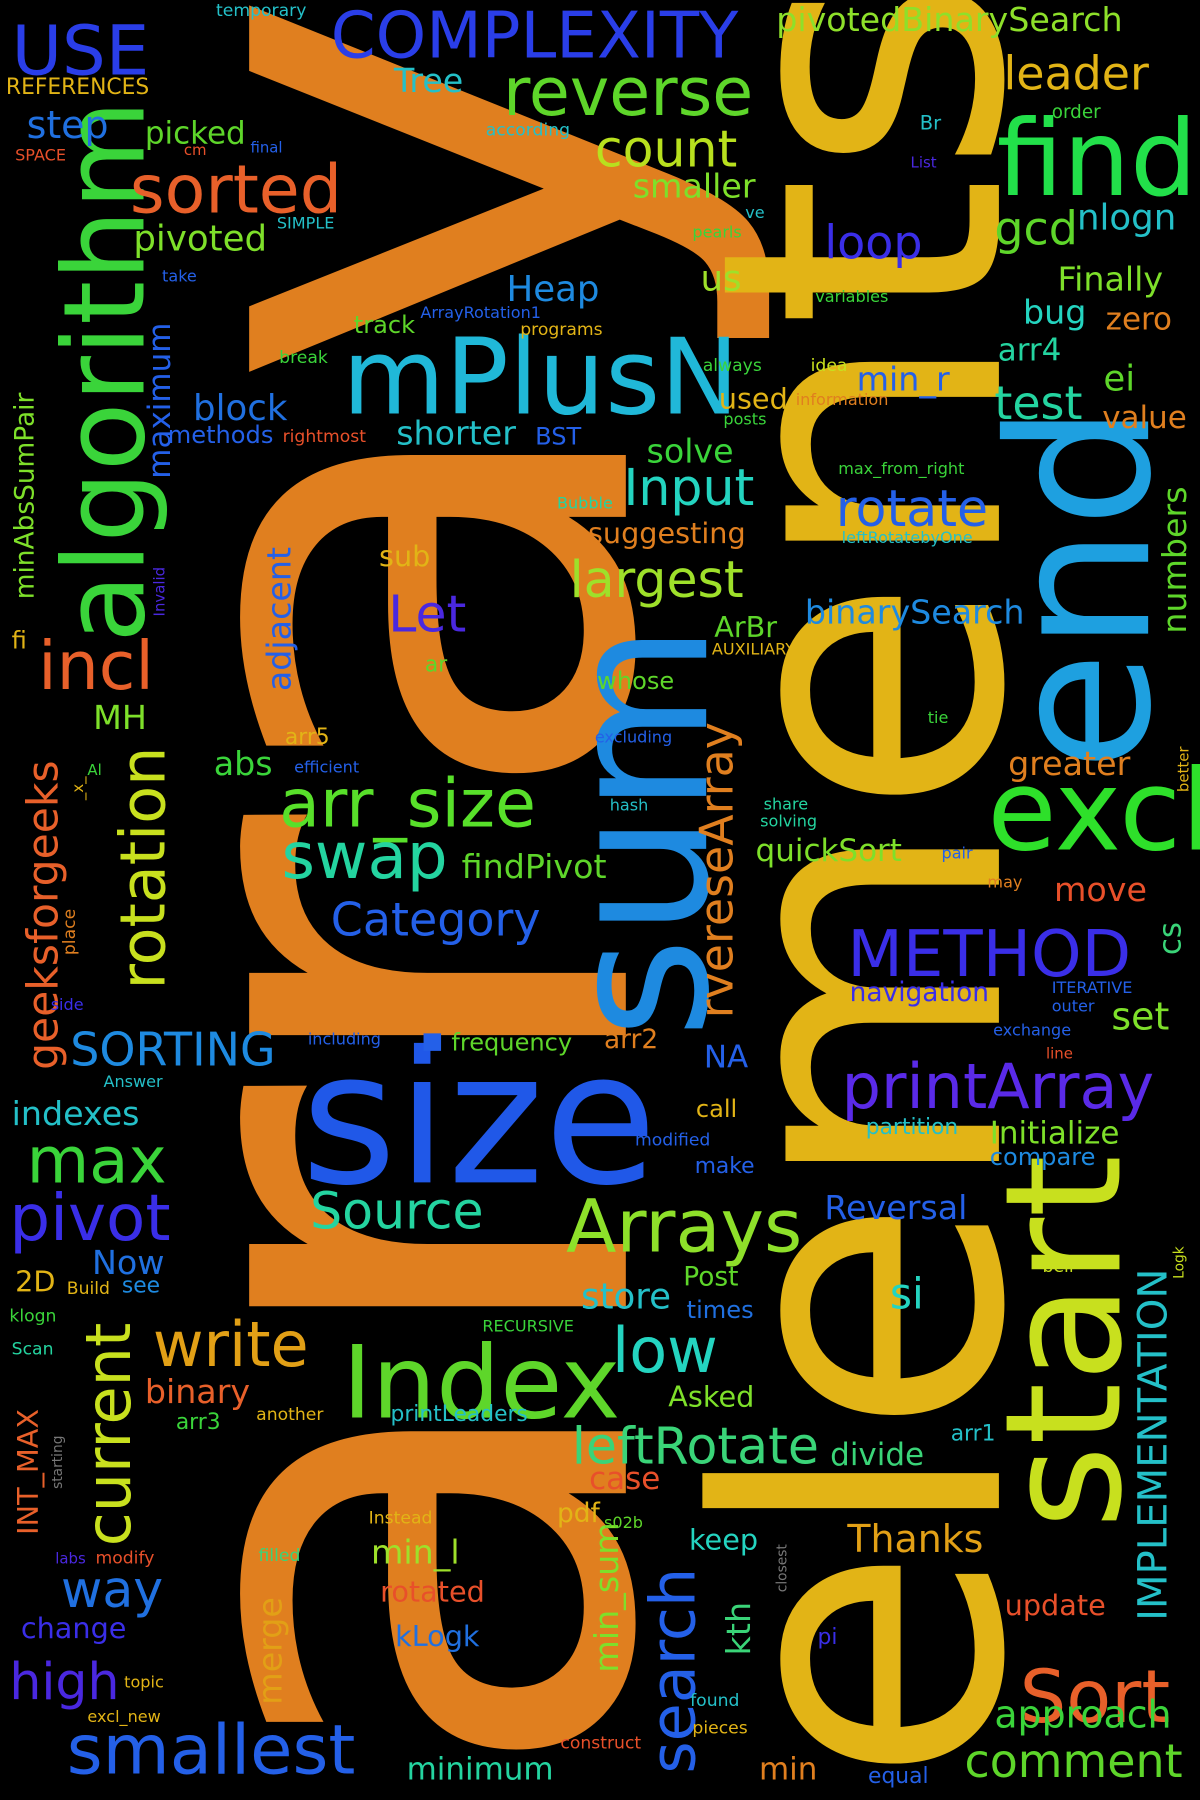 This screenshot has height=1800, width=1200. Describe the element at coordinates (78, 788) in the screenshot. I see `word: _x_` at that location.